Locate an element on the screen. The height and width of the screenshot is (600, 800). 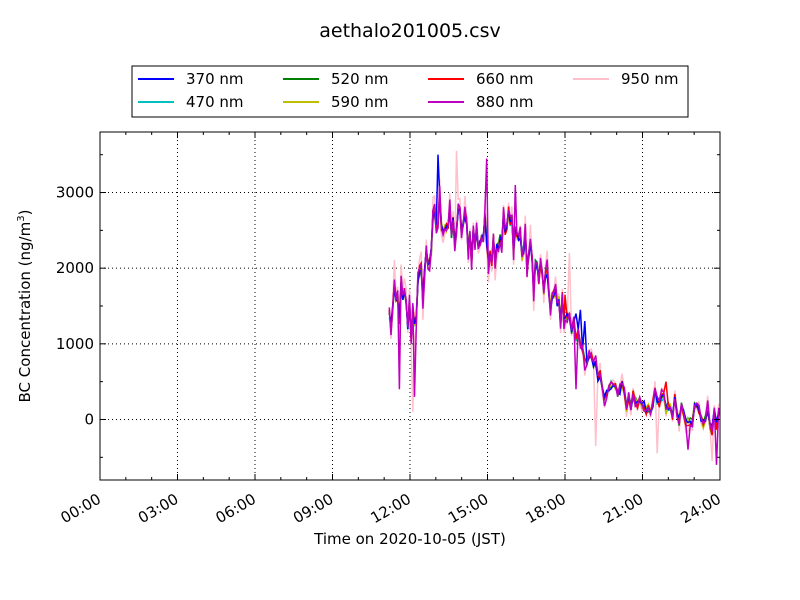
legend-label: 370 nm is located at coordinates (215, 79).